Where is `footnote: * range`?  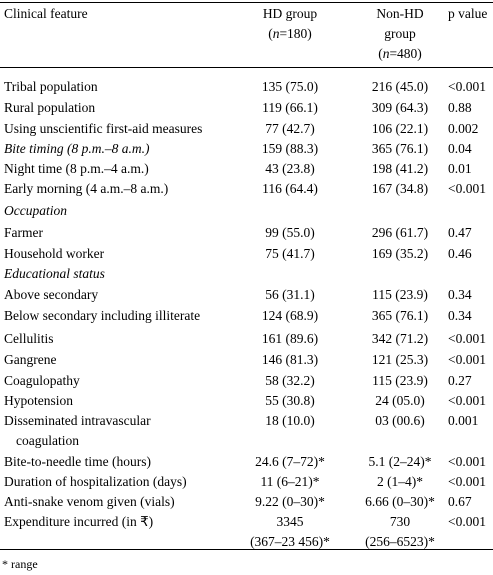
footnote: * range is located at coordinates (20, 564).